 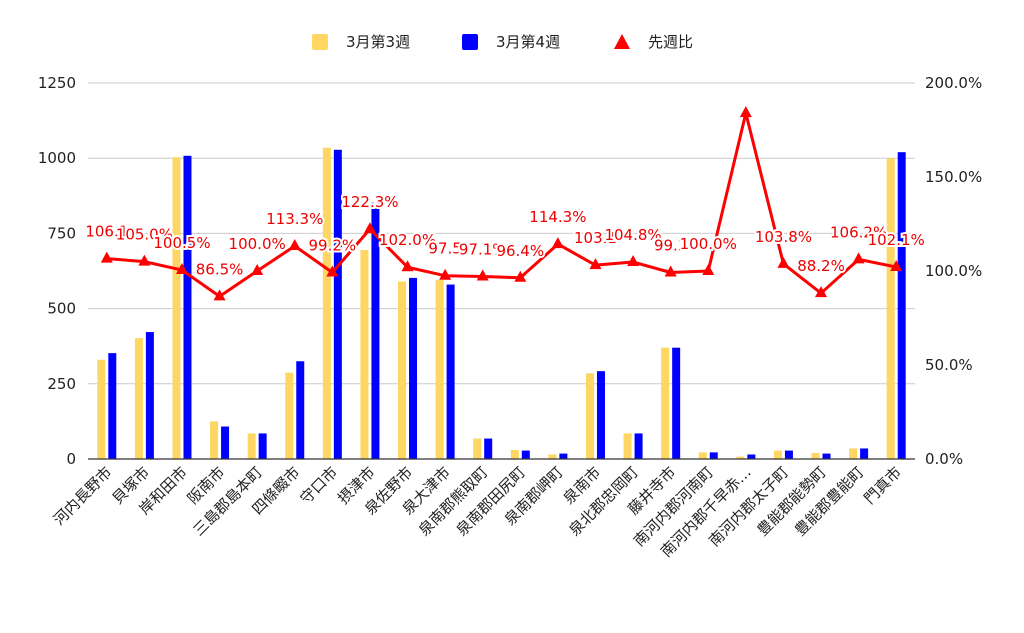 What do you see at coordinates (369, 202) in the screenshot?
I see `data-label: 122.3%` at bounding box center [369, 202].